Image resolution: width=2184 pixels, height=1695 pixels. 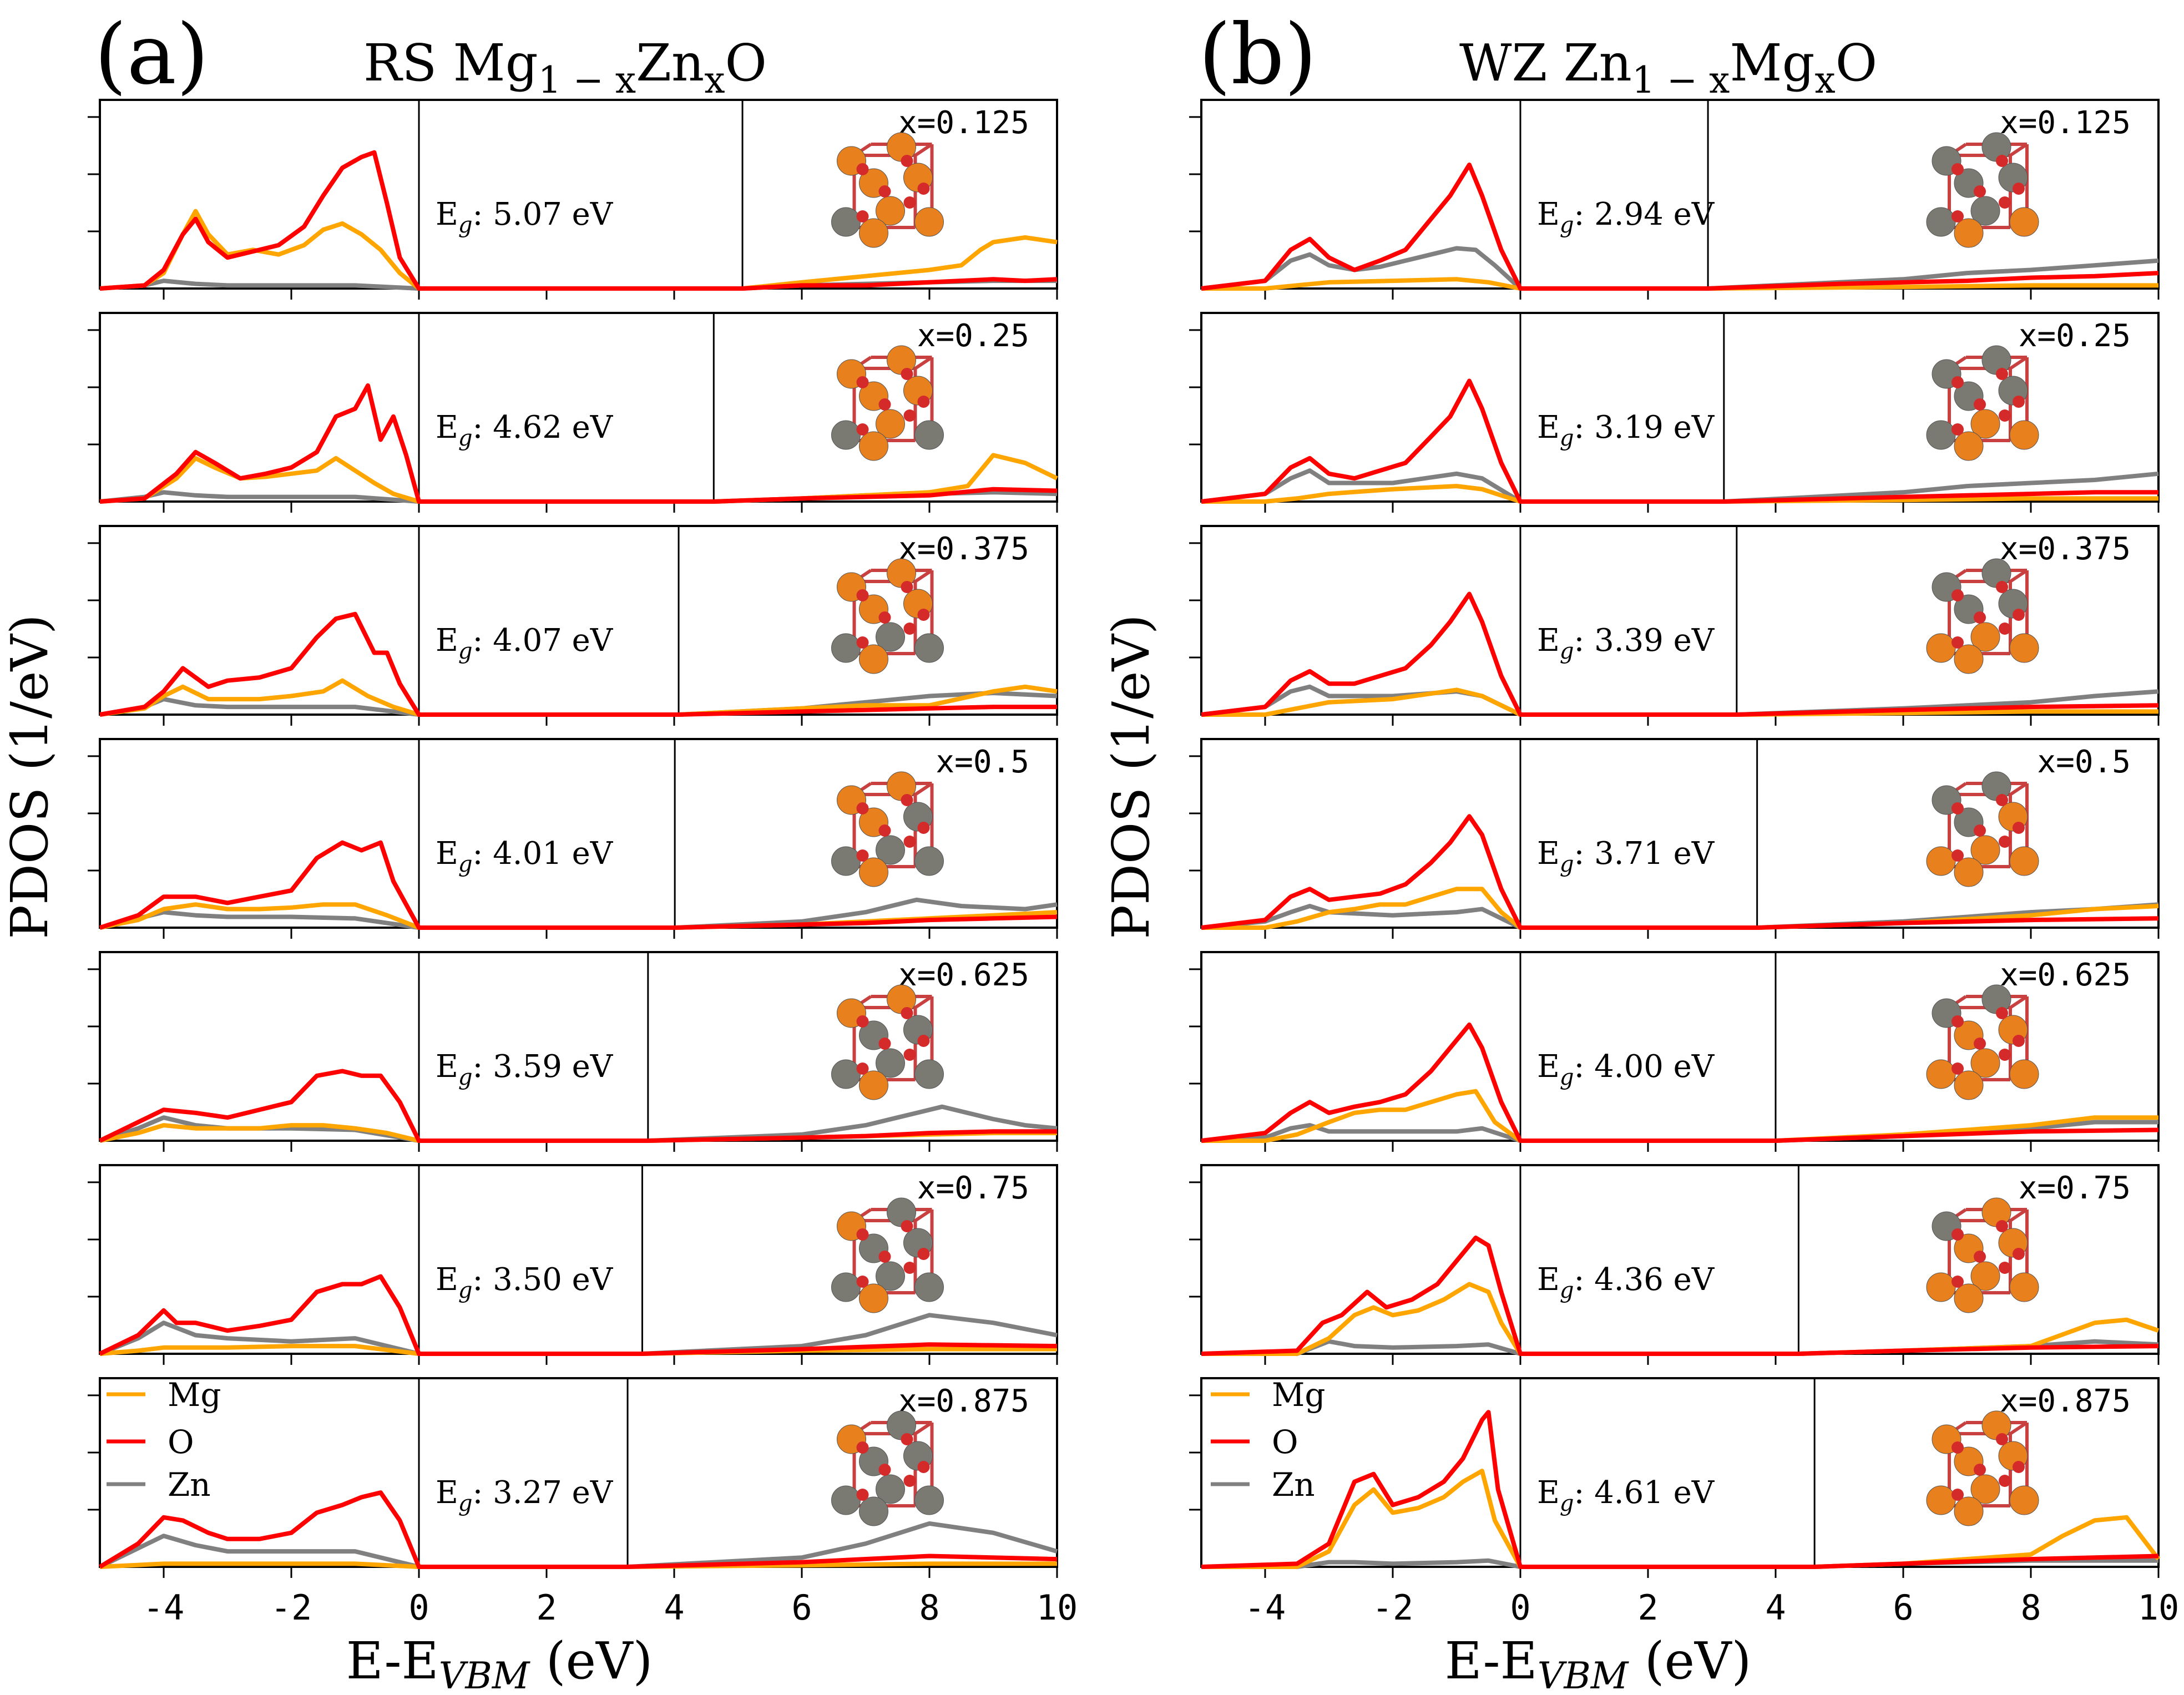 What do you see at coordinates (1269, 1440) in the screenshot?
I see `panel-b-legend: Mg O Zn` at bounding box center [1269, 1440].